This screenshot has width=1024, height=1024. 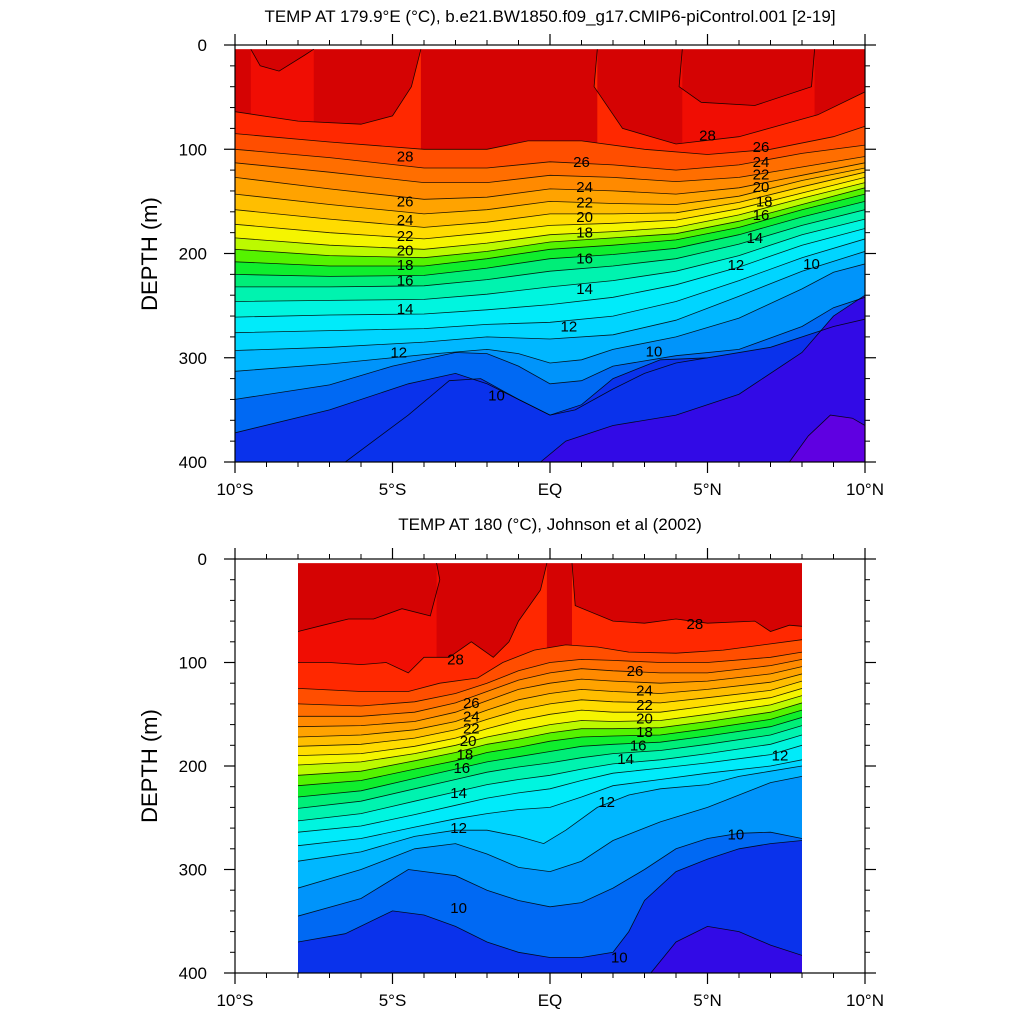 What do you see at coordinates (193, 766) in the screenshot?
I see `y-tick-label: 200` at bounding box center [193, 766].